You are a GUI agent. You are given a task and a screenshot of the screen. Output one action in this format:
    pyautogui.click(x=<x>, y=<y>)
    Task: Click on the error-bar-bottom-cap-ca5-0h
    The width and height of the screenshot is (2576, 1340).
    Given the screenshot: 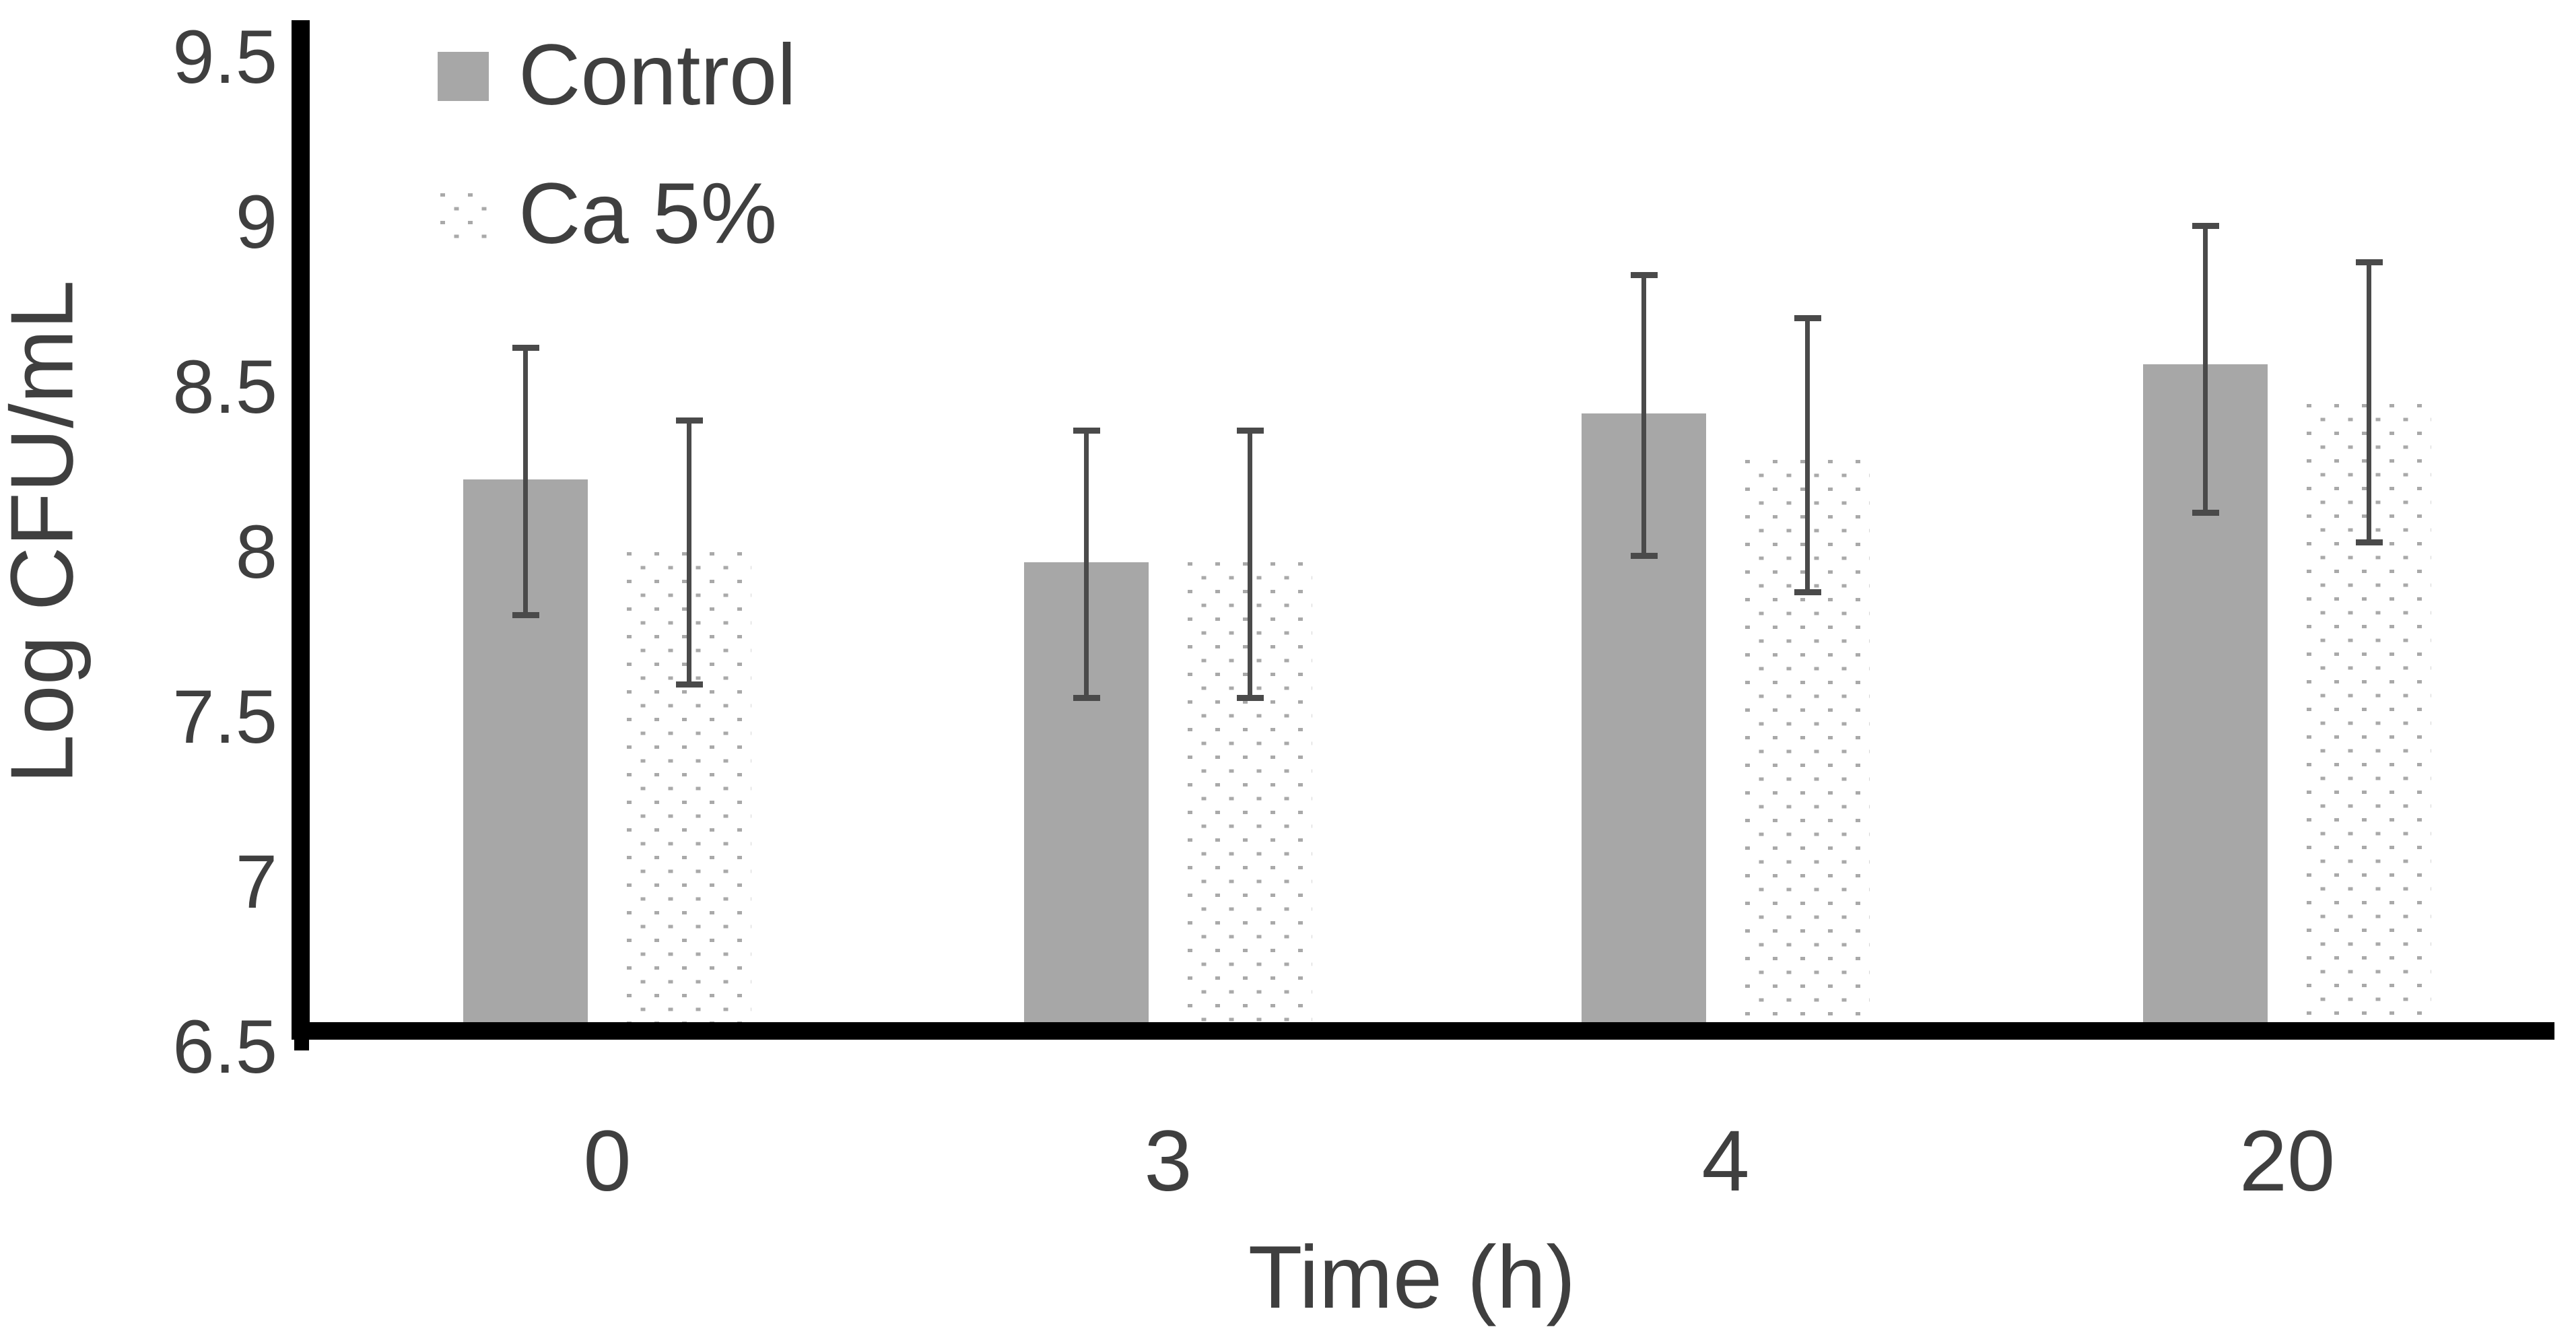 What is the action you would take?
    pyautogui.click(x=689, y=684)
    